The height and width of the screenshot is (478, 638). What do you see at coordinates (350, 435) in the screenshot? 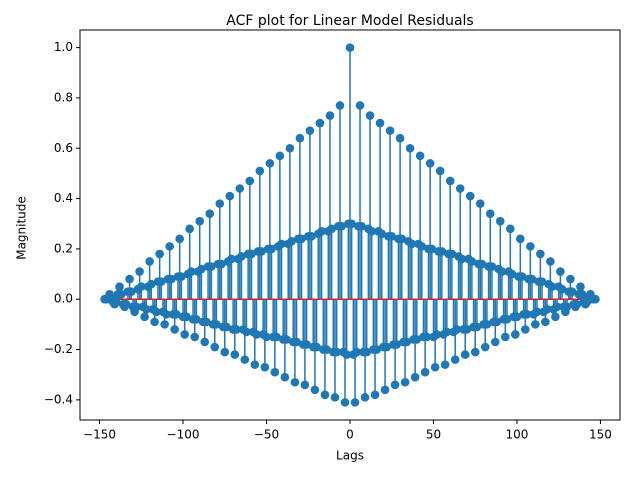
I see `x-tick-label: 0` at bounding box center [350, 435].